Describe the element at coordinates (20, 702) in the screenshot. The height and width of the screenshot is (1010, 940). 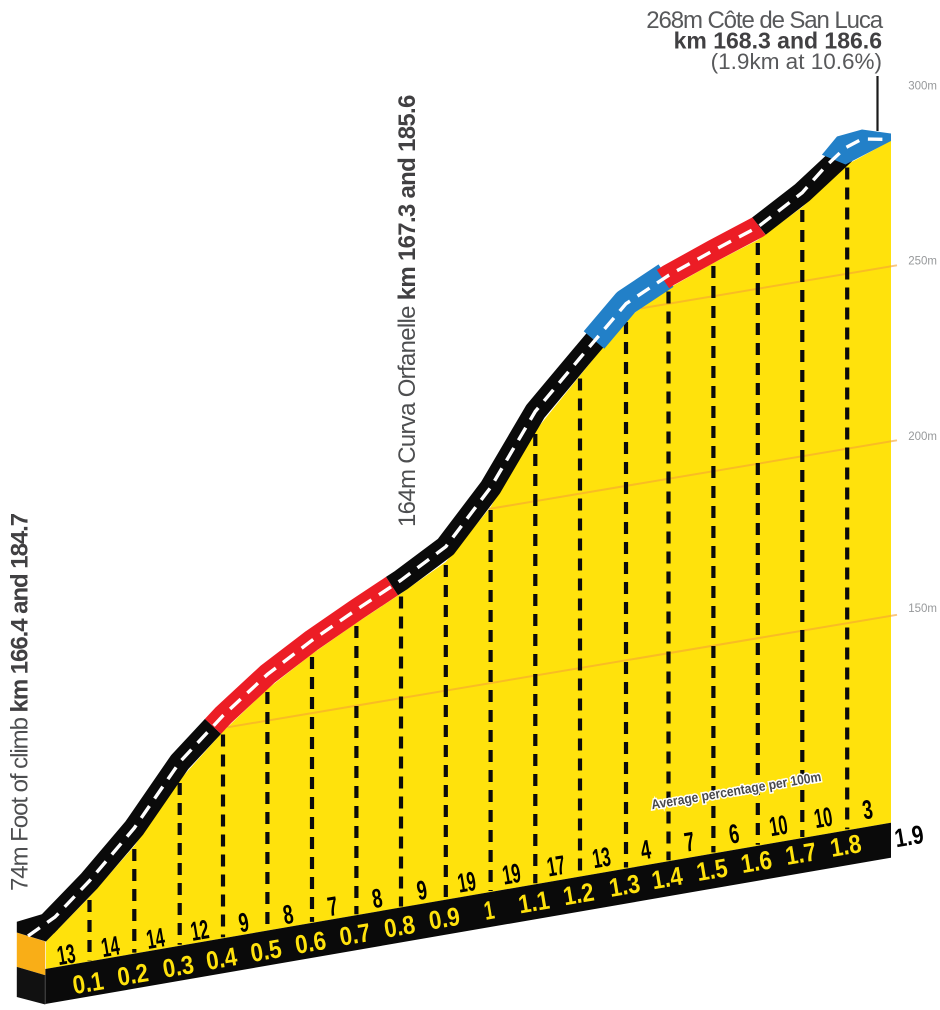
I see `svg-text:74m Foot of climb km 166.4 and: 74m Foot of climb km 166.4 and 184.7` at that location.